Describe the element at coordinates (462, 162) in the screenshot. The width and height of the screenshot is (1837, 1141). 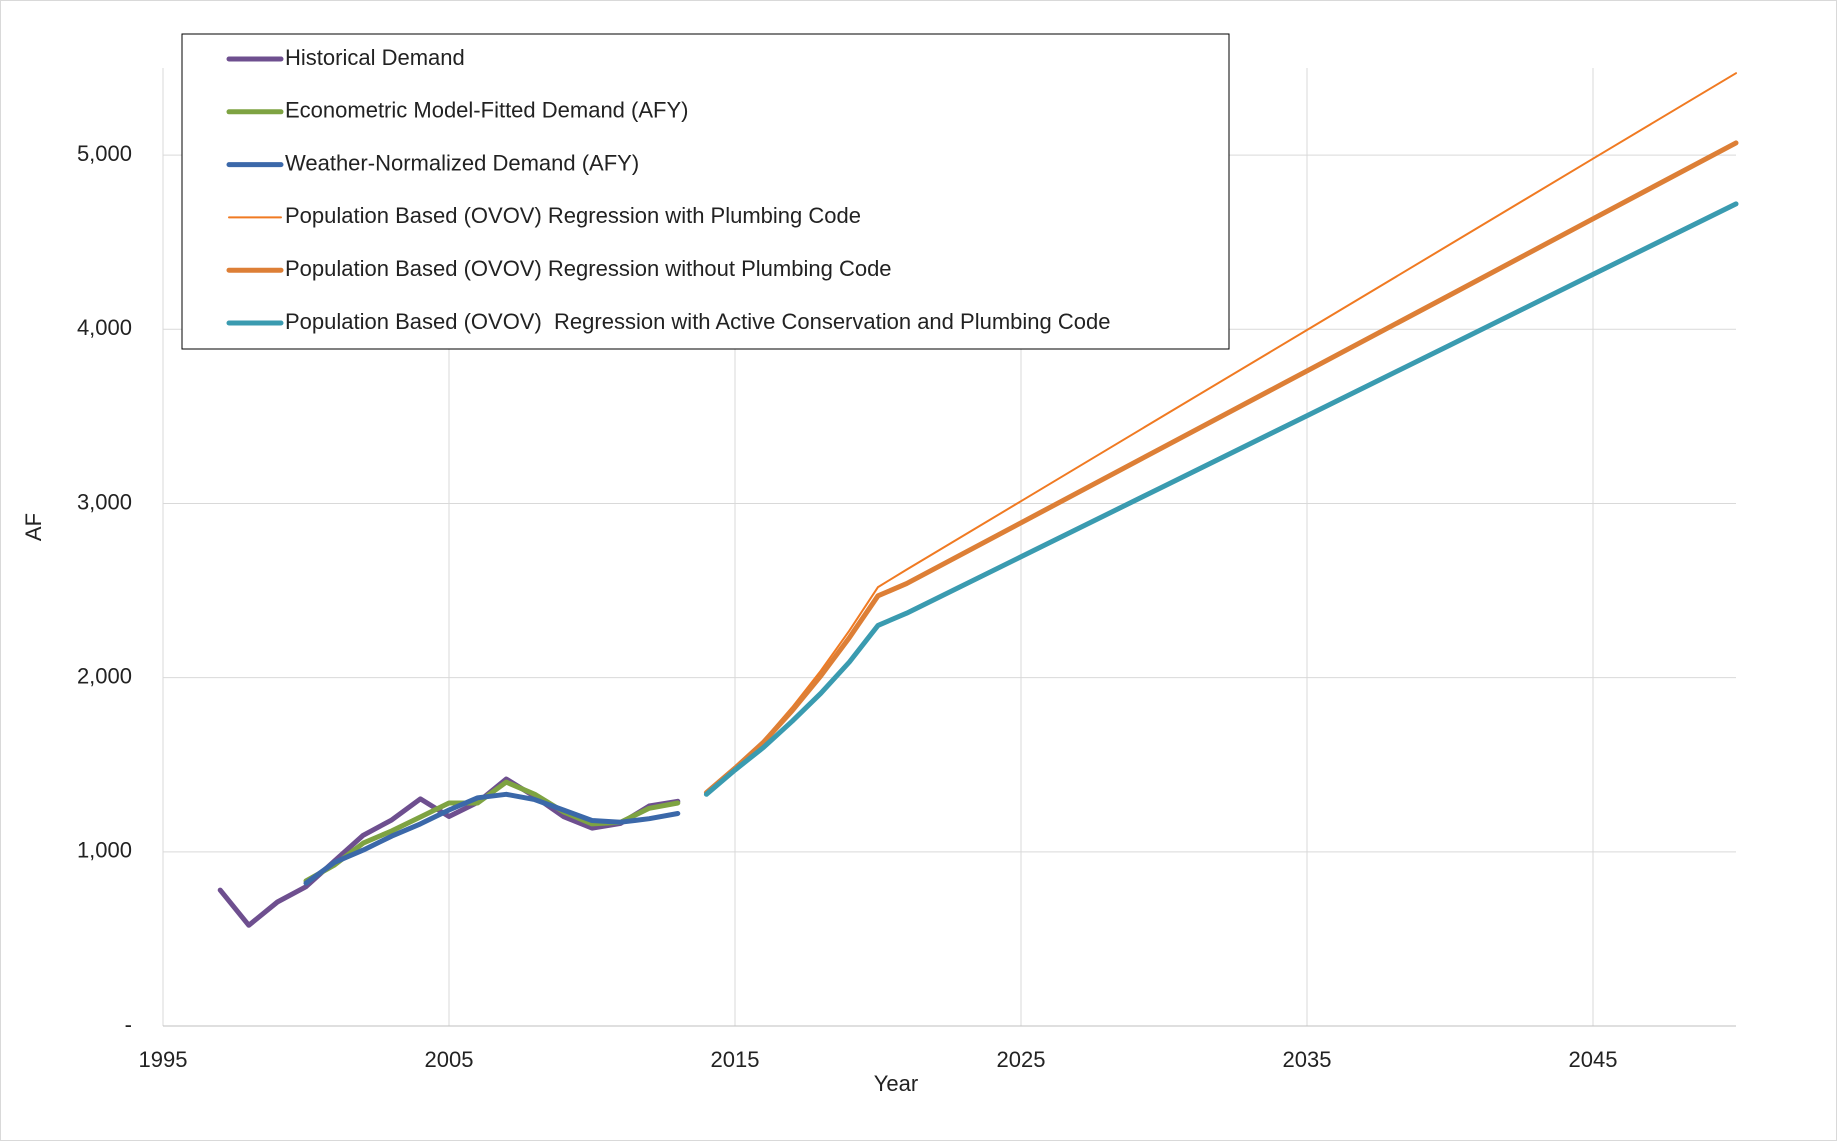
I see `legend-label: Weather-Normalized Demand (AFY)` at that location.